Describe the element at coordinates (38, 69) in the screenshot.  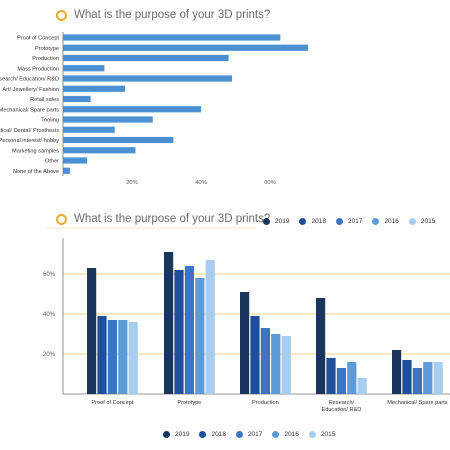
I see `hbar-label-mass-production: Mass Production` at that location.